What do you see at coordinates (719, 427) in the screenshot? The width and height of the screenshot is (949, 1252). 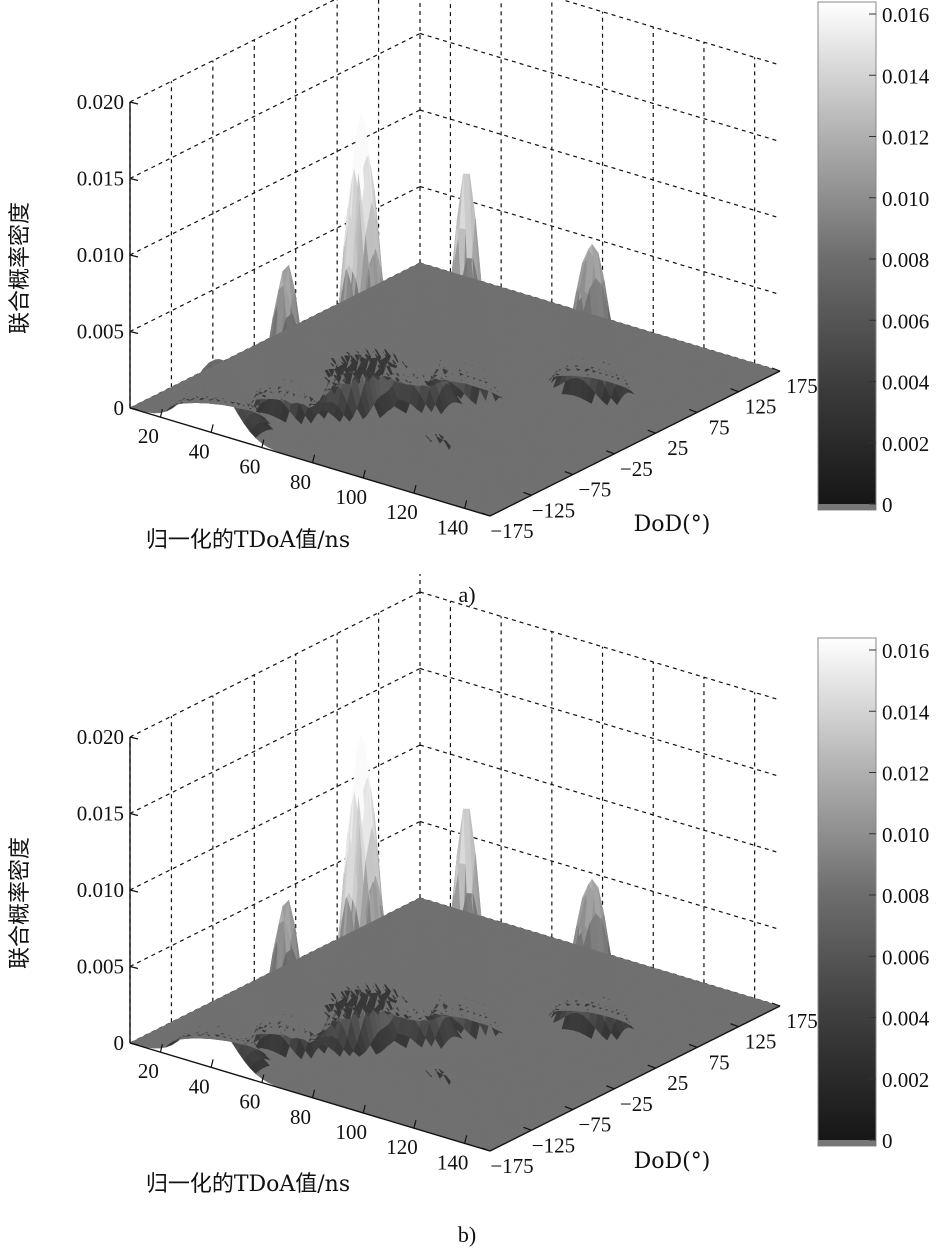 I see `y-tick-label: 75` at bounding box center [719, 427].